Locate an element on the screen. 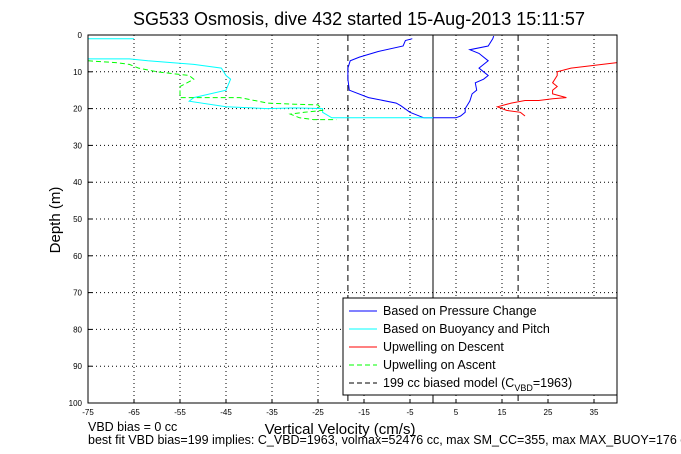  x-tick-label: -75 is located at coordinates (88, 412).